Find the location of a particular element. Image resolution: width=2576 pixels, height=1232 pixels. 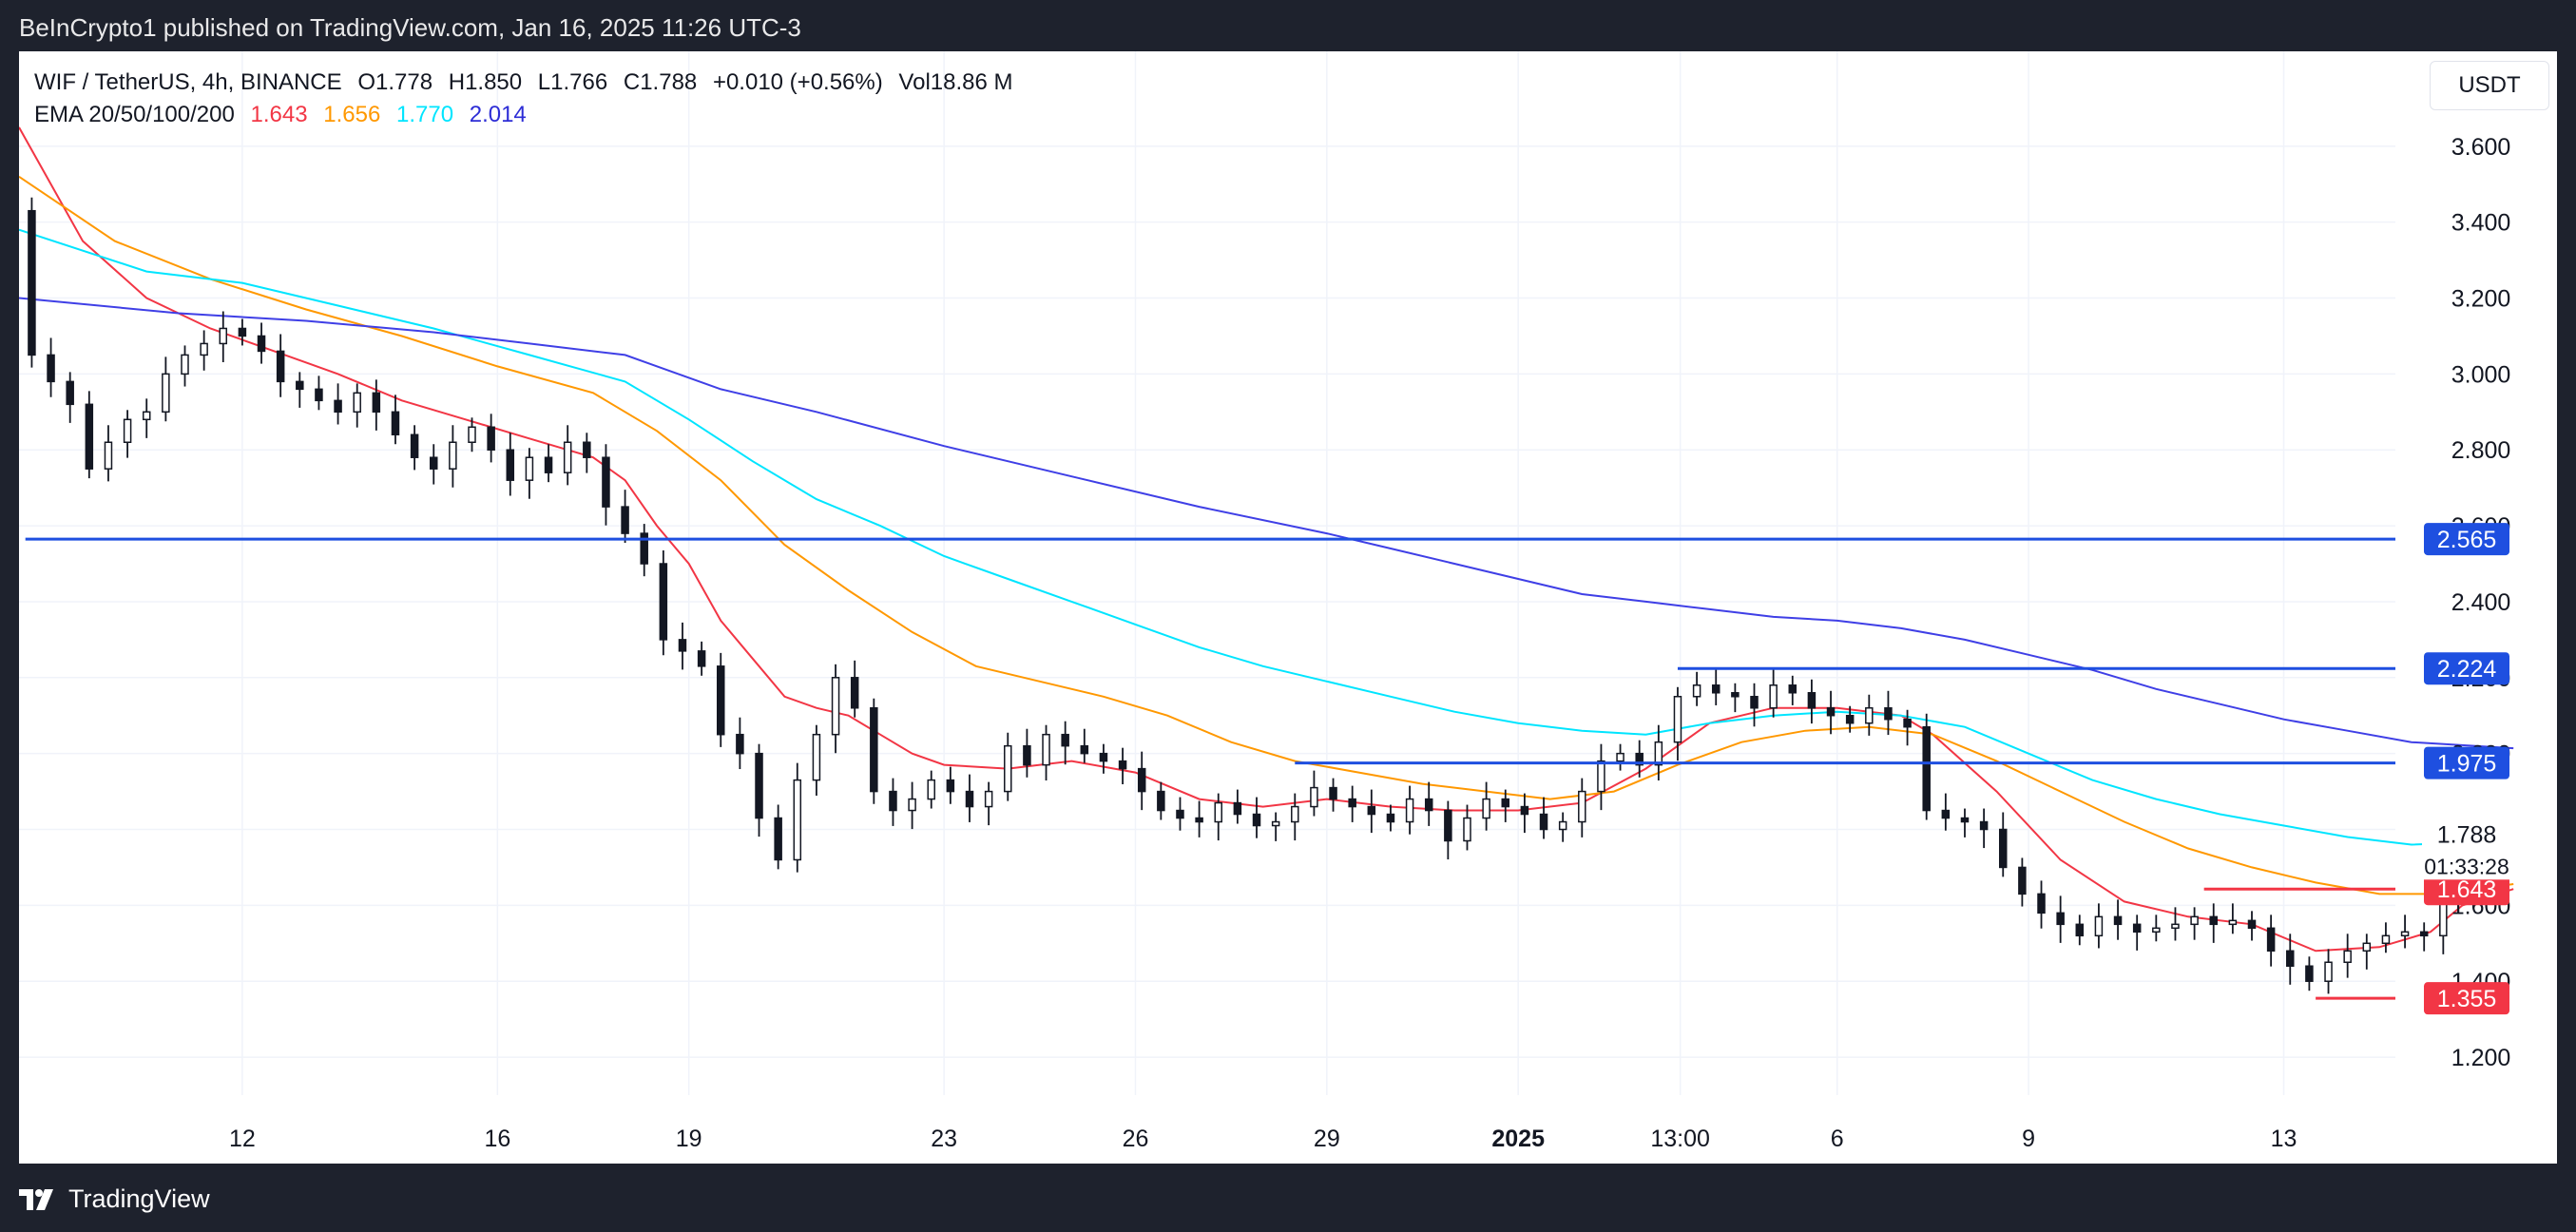

symbol-name: WIF / TetherUS, 4h, BINANCE is located at coordinates (188, 82).